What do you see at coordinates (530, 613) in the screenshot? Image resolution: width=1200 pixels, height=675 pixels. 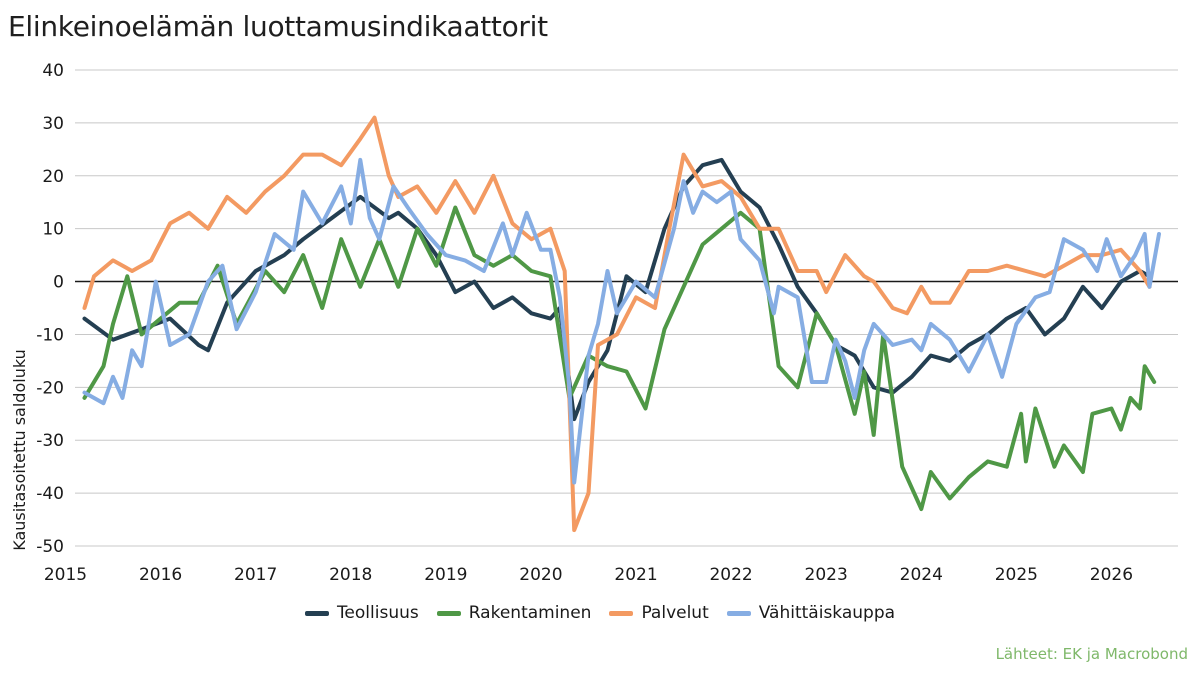 I see `legend-label: Rakentaminen` at bounding box center [530, 613].